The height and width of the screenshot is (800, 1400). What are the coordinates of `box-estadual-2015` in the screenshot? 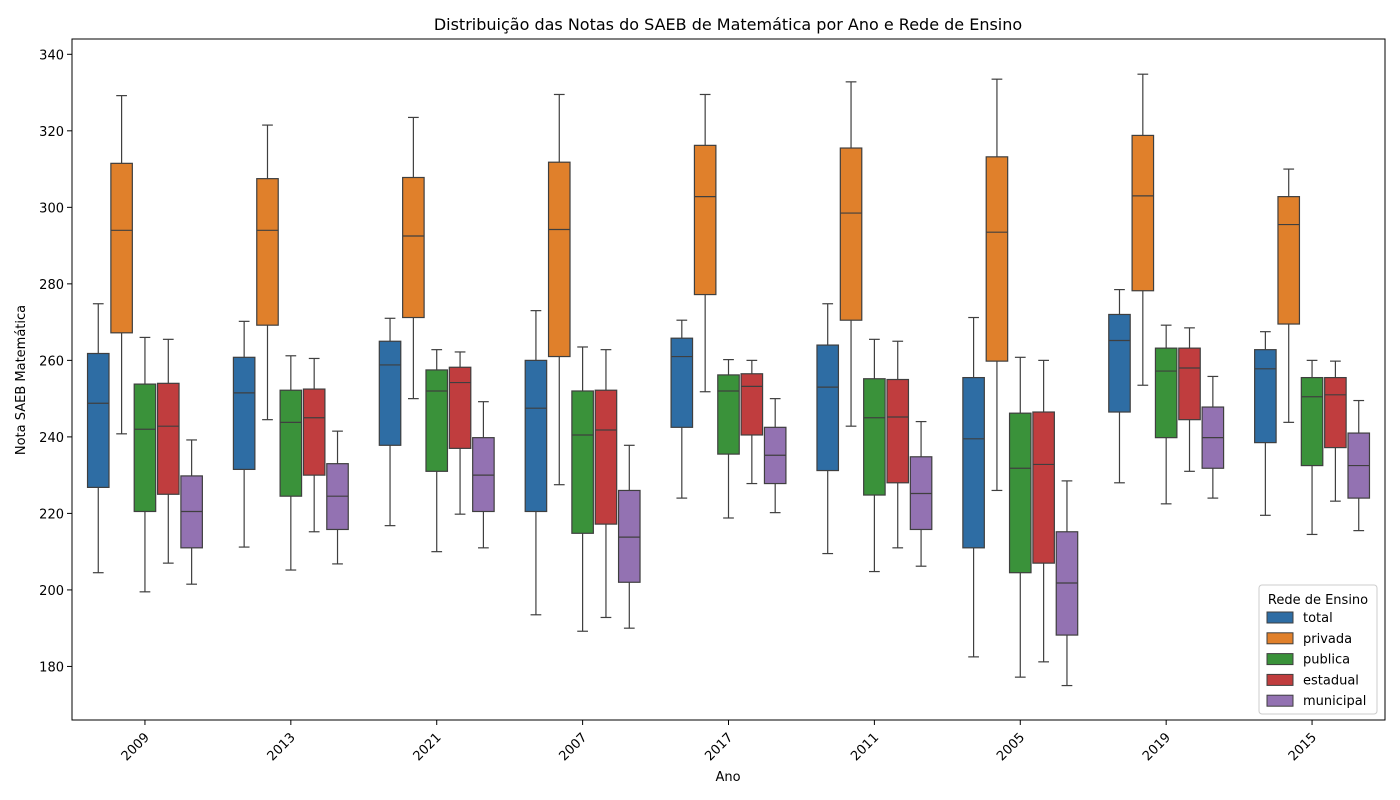 It's located at (1335, 431).